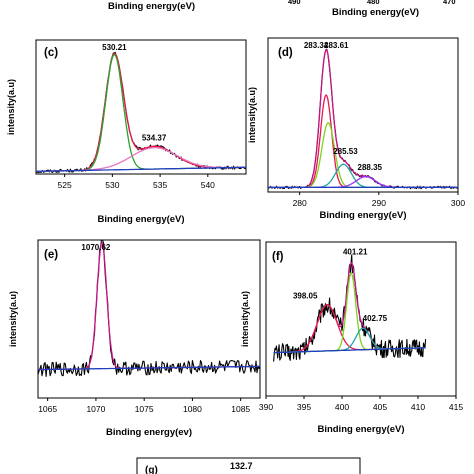 The height and width of the screenshot is (474, 474). Describe the element at coordinates (379, 203) in the screenshot. I see `panel-d-xtick-label-1: 290` at that location.